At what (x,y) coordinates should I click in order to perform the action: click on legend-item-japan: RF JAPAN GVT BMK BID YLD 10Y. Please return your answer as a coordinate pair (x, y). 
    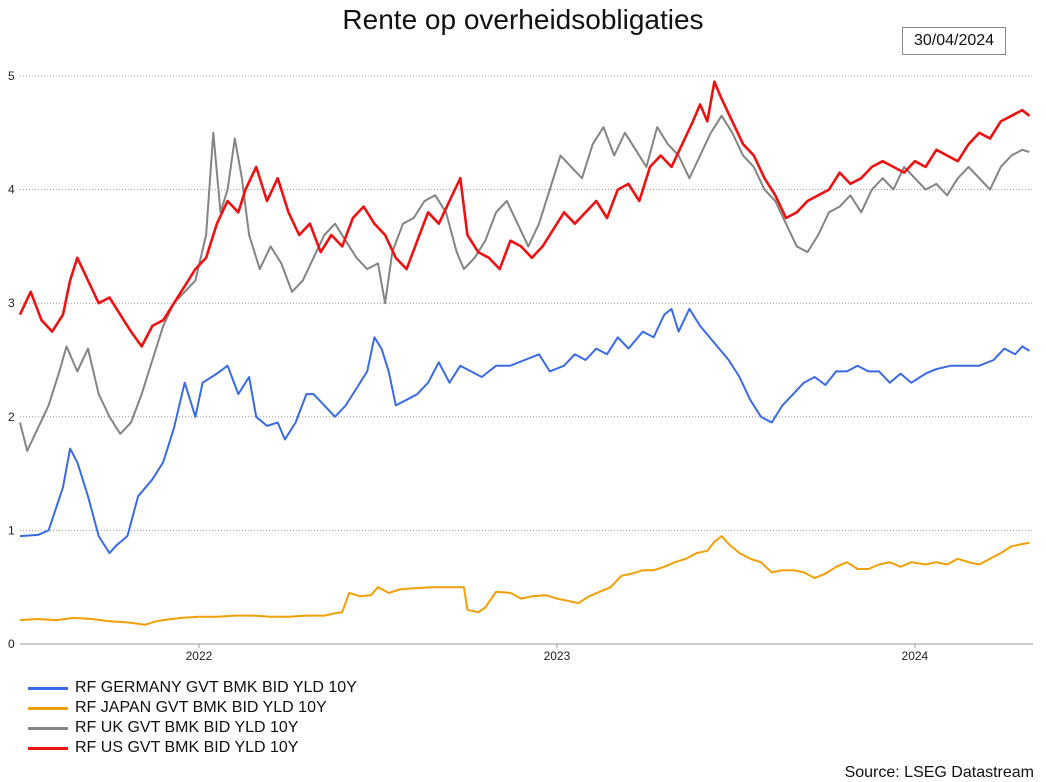
    Looking at the image, I should click on (192, 708).